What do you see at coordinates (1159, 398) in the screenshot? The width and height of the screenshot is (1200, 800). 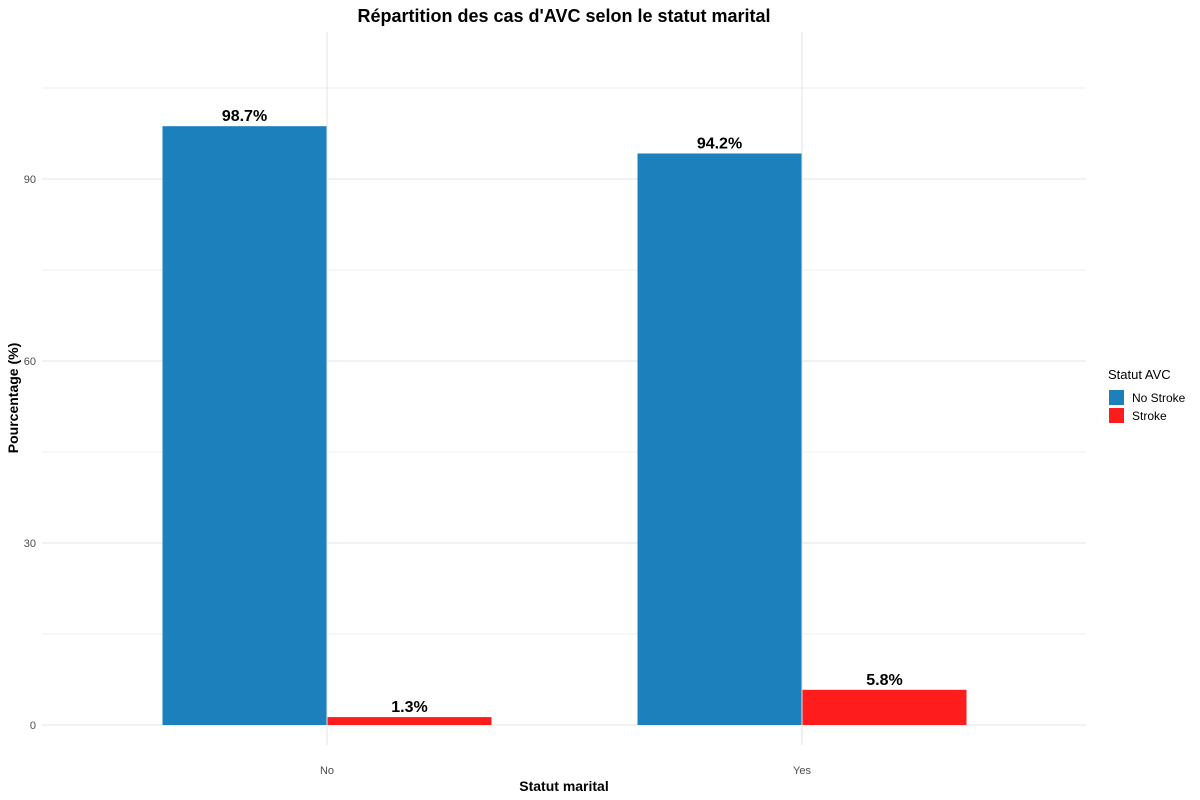 I see `legend-label: No Stroke` at bounding box center [1159, 398].